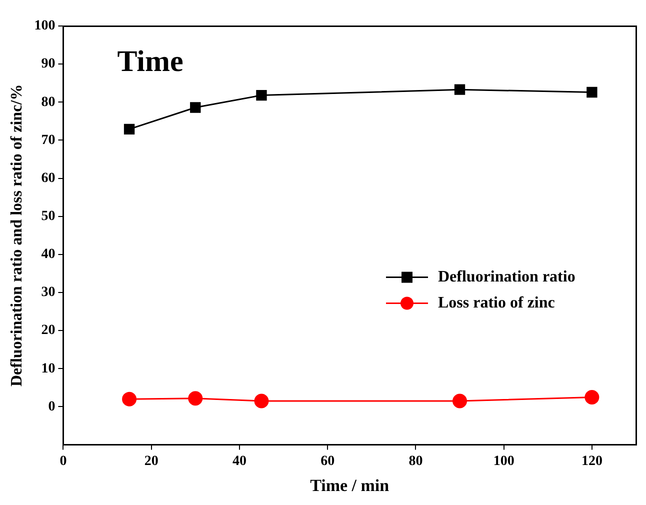  I want to click on y-tick-label: 50, so click(48, 216).